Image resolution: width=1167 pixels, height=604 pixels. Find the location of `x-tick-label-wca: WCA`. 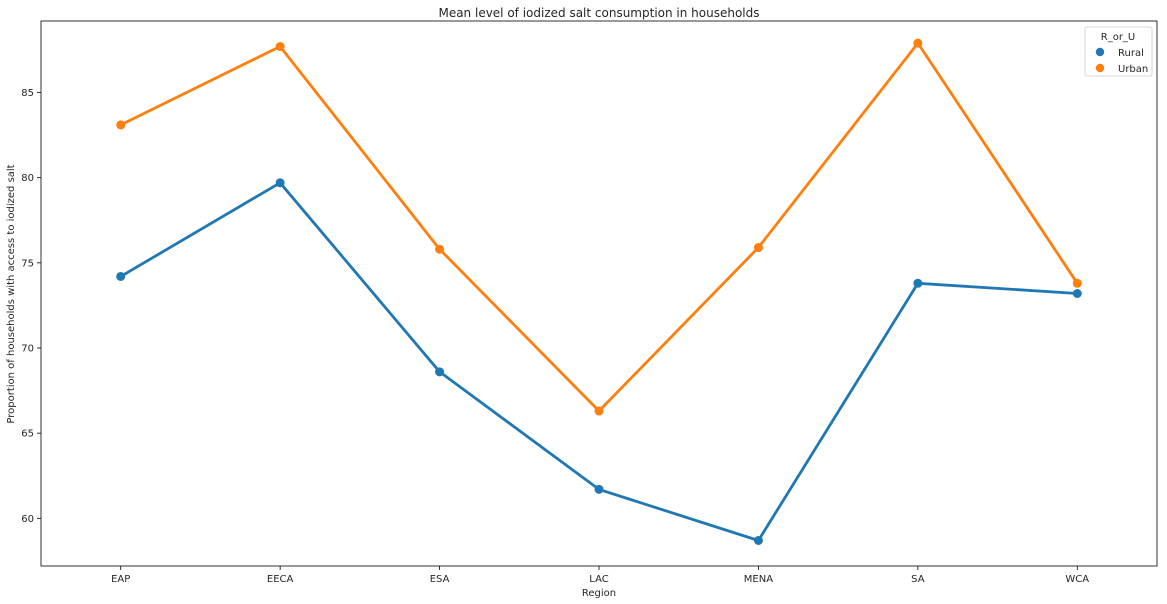

x-tick-label-wca: WCA is located at coordinates (1077, 579).